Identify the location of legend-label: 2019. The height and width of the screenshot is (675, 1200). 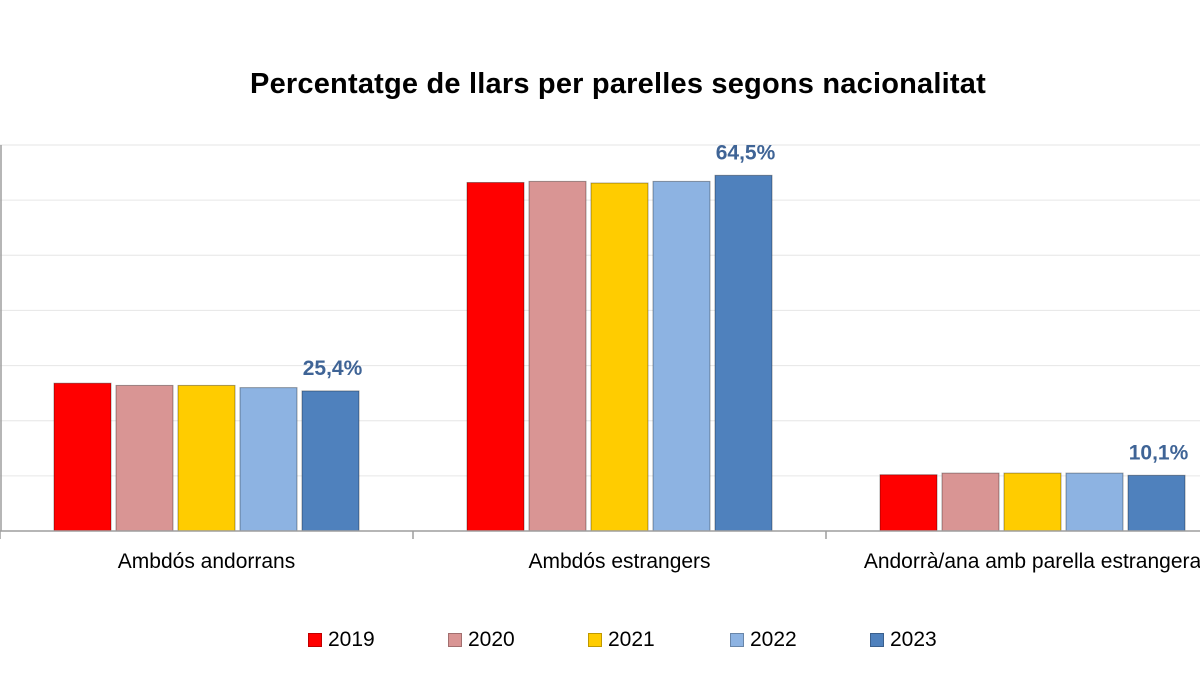
(351, 639).